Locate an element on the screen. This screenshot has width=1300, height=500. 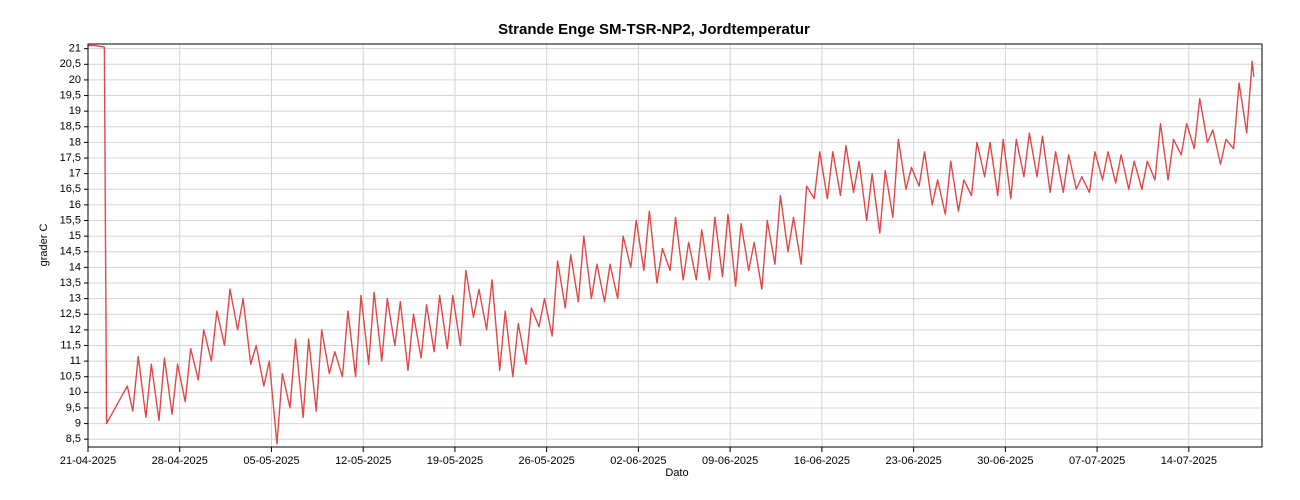
x-tick-label: 05-05-2025 is located at coordinates (271, 461).